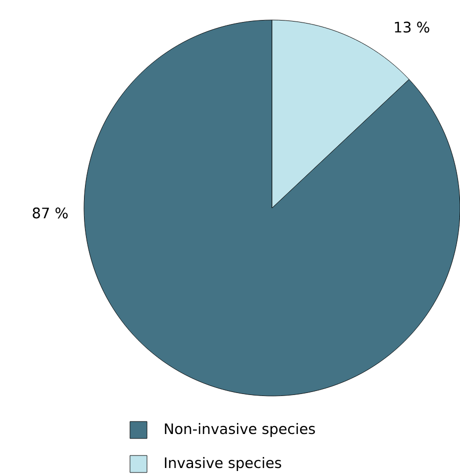 The width and height of the screenshot is (460, 476). What do you see at coordinates (239, 430) in the screenshot?
I see `legend-label: Non-invasive species` at bounding box center [239, 430].